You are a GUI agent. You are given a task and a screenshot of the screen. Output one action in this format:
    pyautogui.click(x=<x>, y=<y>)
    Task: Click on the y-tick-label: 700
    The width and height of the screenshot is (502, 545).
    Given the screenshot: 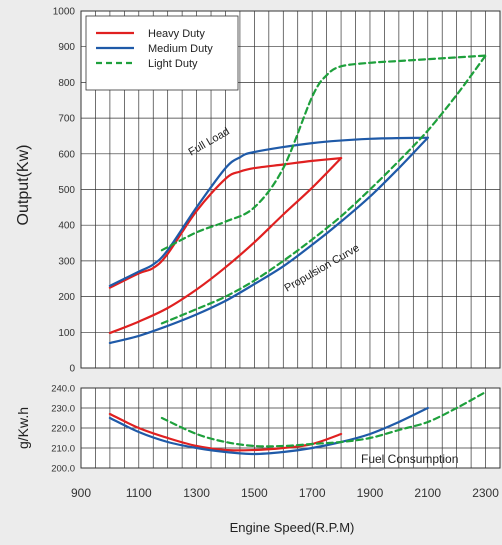 What is the action you would take?
    pyautogui.click(x=66, y=119)
    